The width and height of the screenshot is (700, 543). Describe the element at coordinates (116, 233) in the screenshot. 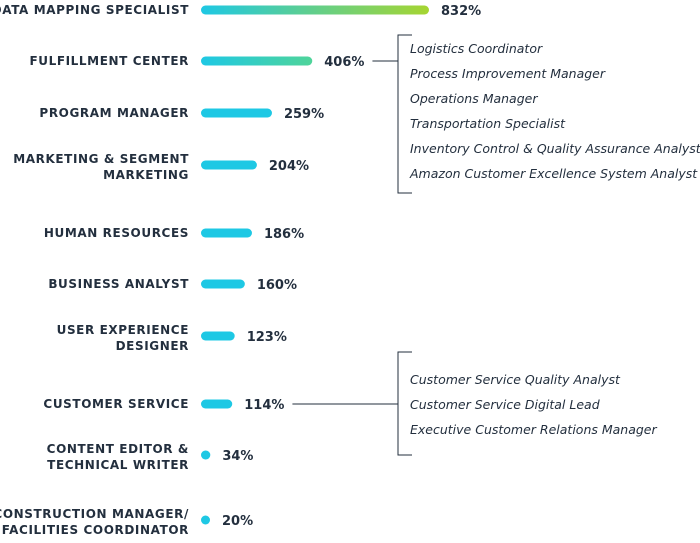

I see `category-label: HUMAN RESOURCES` at that location.